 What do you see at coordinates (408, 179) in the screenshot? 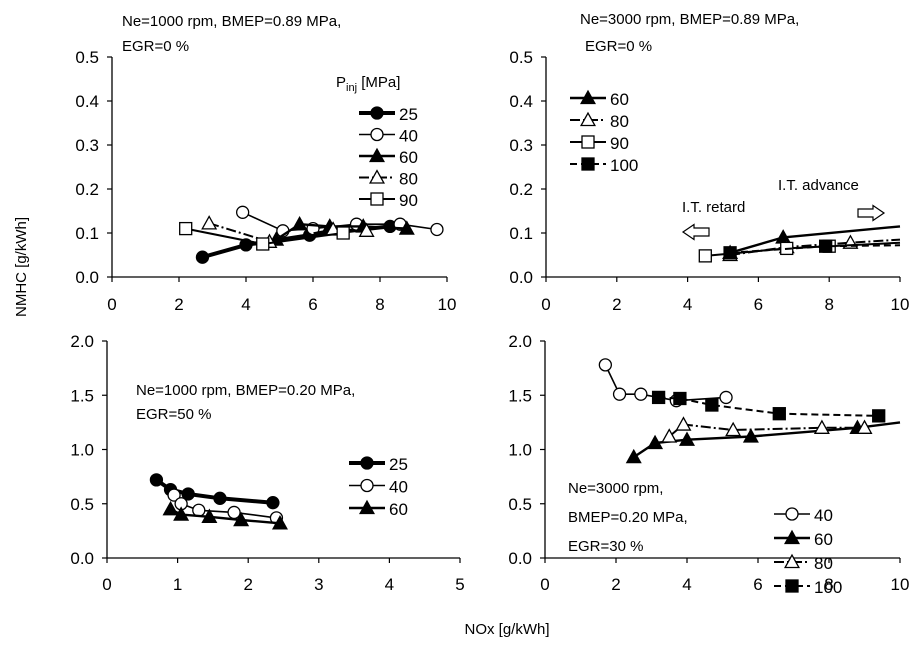
I see `legend-label: 80` at bounding box center [408, 179].